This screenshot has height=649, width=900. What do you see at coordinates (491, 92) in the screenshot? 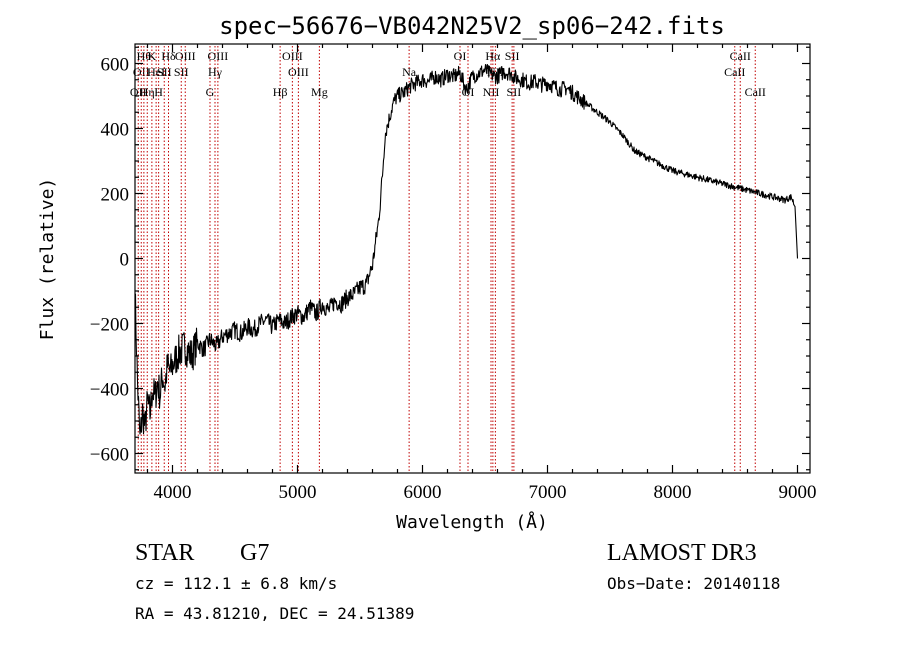
I see `line-marker-label: NII` at bounding box center [491, 92].